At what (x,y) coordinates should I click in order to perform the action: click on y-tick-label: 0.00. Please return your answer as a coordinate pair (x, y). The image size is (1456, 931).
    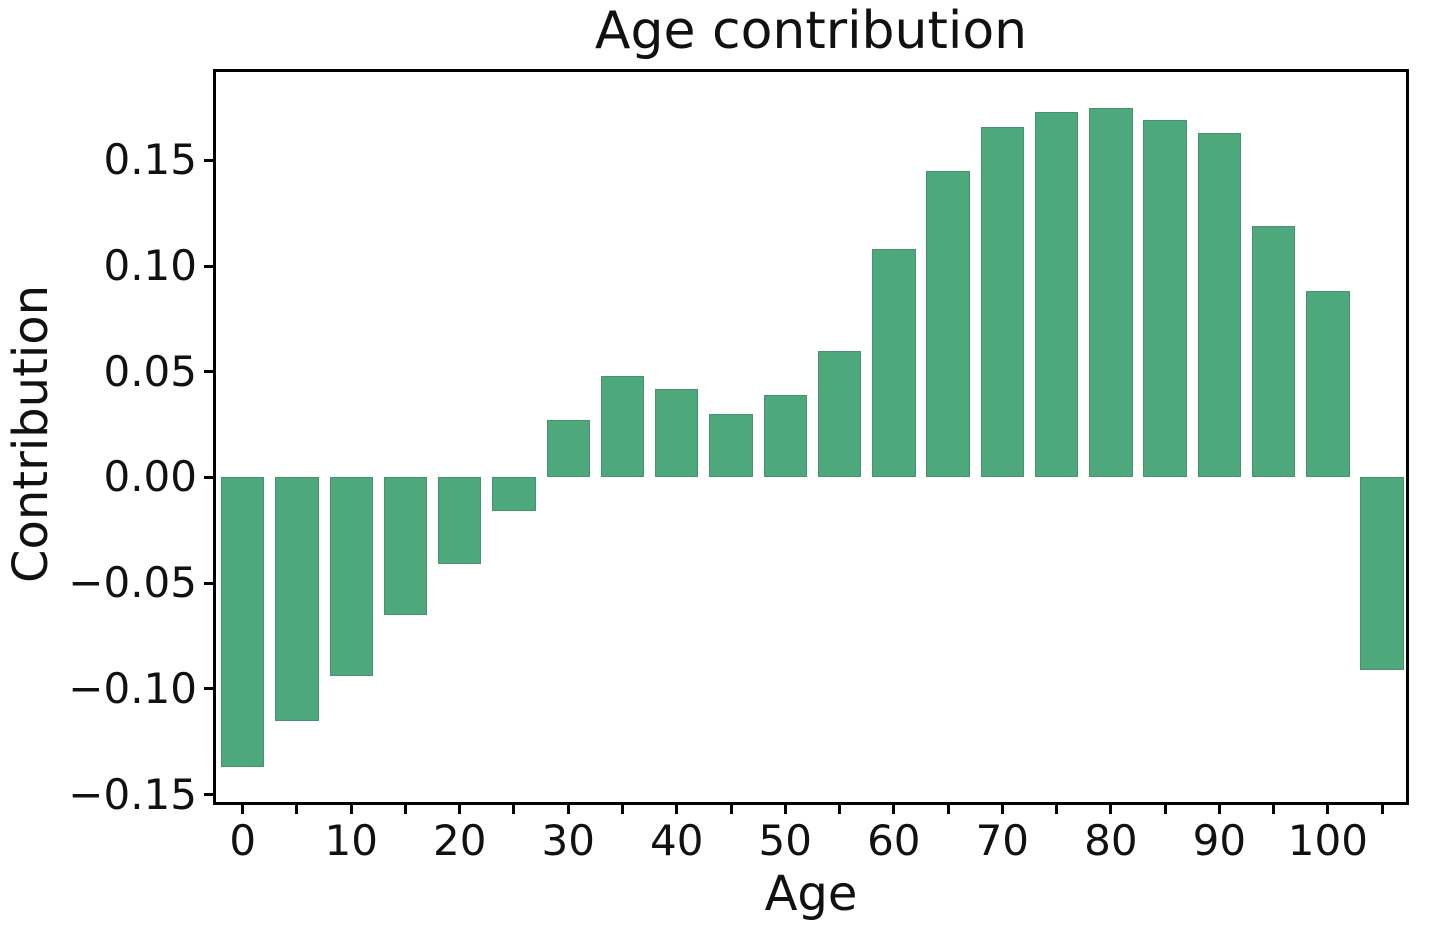
    Looking at the image, I should click on (150, 477).